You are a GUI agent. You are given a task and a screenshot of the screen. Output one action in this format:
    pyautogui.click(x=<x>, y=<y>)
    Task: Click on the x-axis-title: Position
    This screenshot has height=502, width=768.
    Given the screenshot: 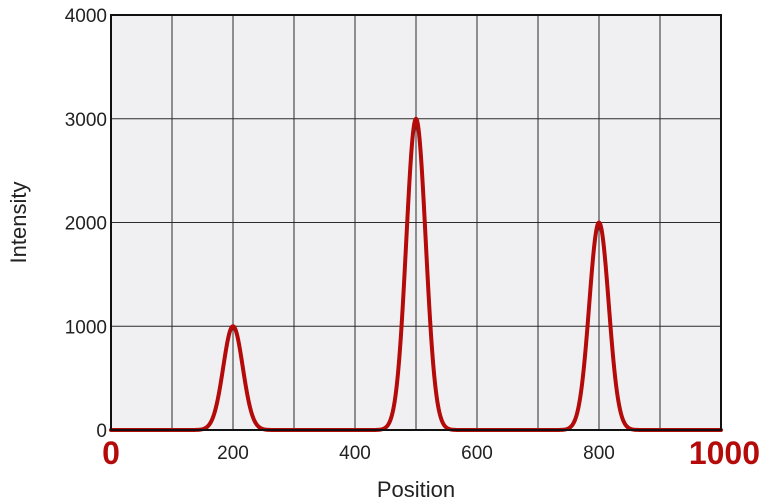 What is the action you would take?
    pyautogui.click(x=416, y=489)
    